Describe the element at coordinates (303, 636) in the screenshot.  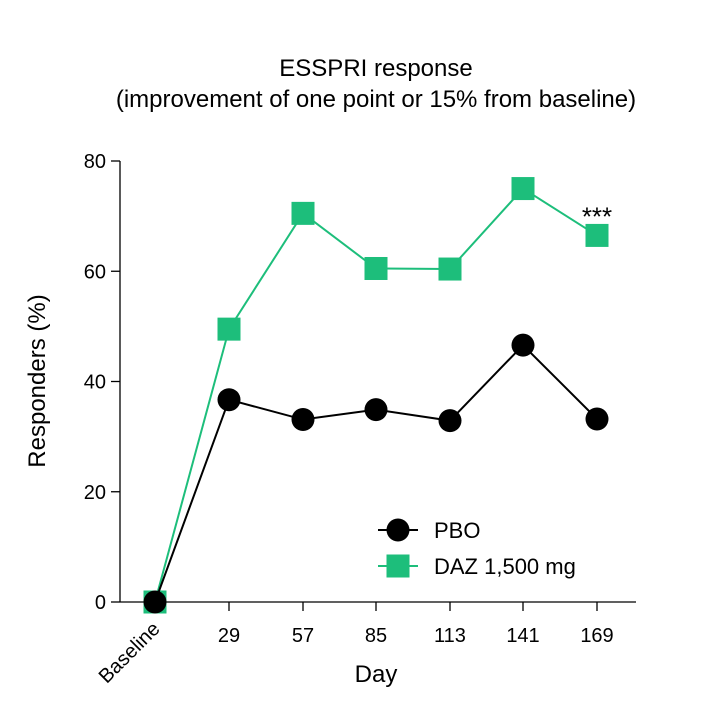
I see `x-tick-label: 57` at that location.